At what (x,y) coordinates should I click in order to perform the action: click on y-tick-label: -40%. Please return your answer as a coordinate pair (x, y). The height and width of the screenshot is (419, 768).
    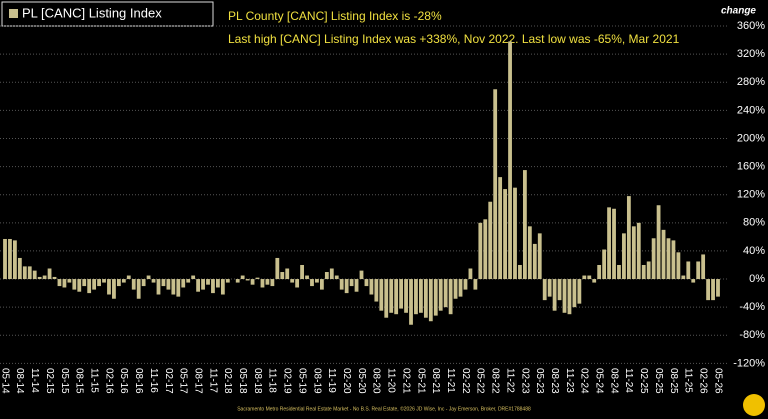
    Looking at the image, I should click on (752, 307).